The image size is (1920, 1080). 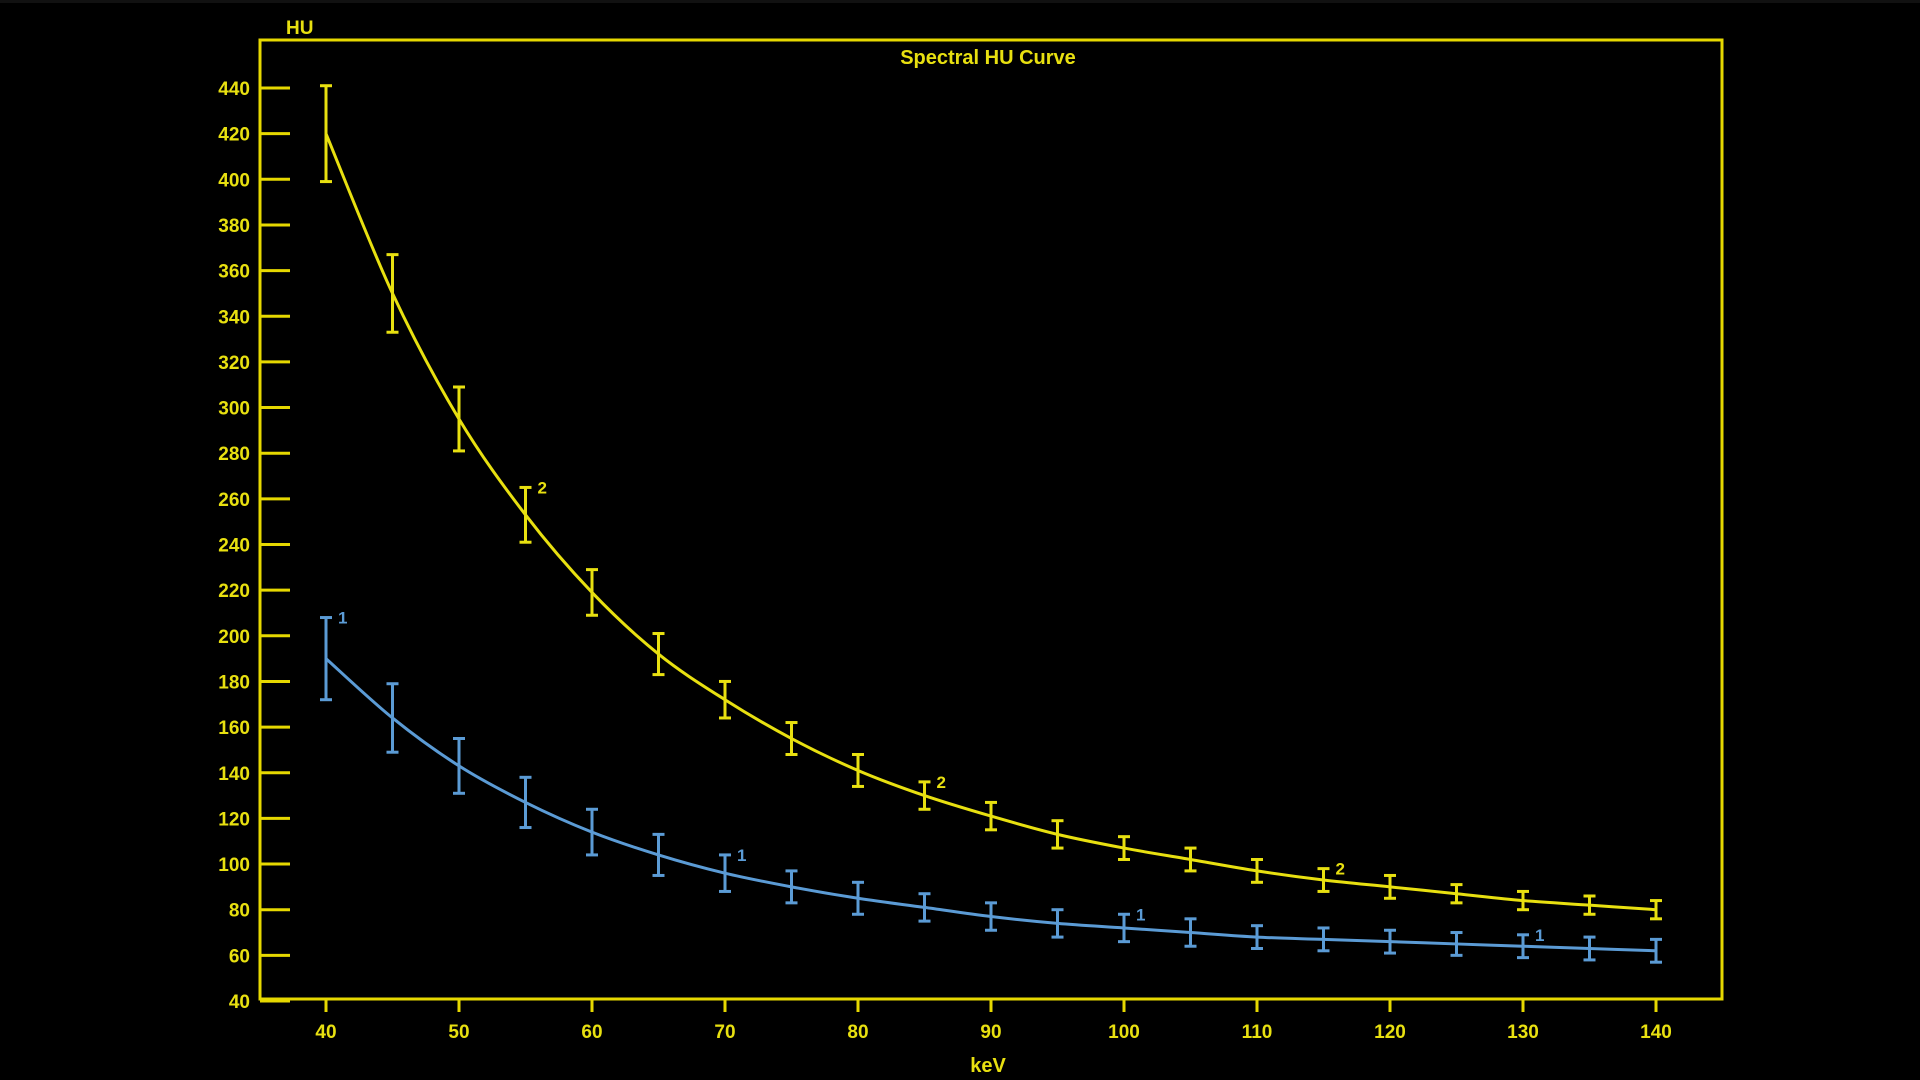 What do you see at coordinates (1656, 1032) in the screenshot?
I see `x-tick-label: 140` at bounding box center [1656, 1032].